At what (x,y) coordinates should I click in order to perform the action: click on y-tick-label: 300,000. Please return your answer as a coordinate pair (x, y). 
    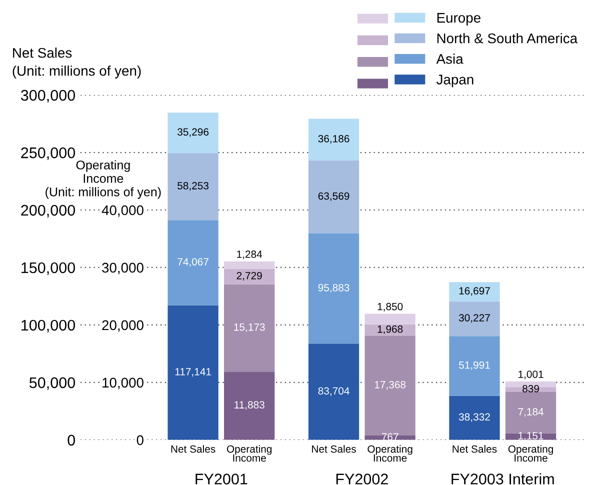
    Looking at the image, I should click on (48, 96).